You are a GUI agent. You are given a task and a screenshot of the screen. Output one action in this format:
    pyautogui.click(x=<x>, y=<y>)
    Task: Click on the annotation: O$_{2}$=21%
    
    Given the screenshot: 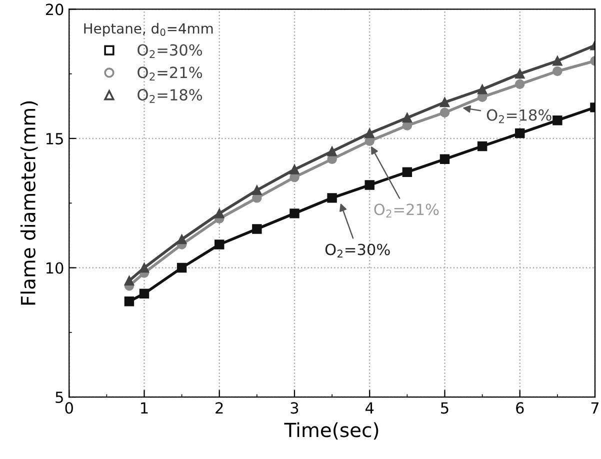 What is the action you would take?
    pyautogui.click(x=406, y=211)
    